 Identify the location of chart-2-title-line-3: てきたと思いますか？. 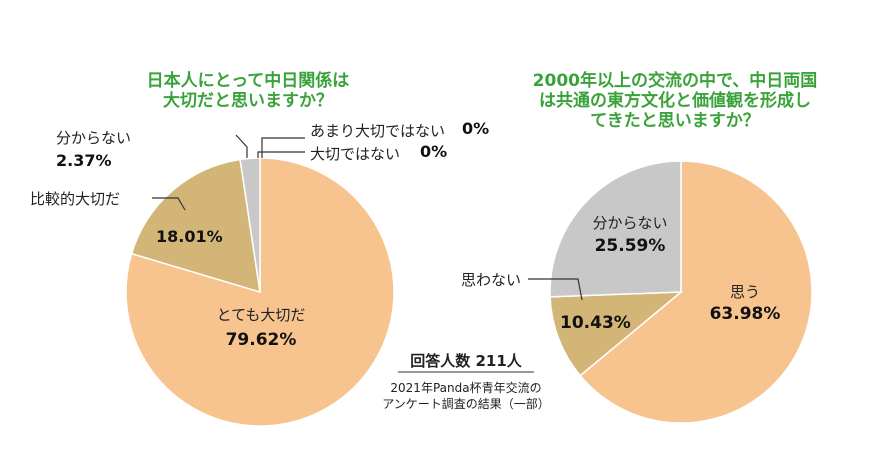
(675, 121).